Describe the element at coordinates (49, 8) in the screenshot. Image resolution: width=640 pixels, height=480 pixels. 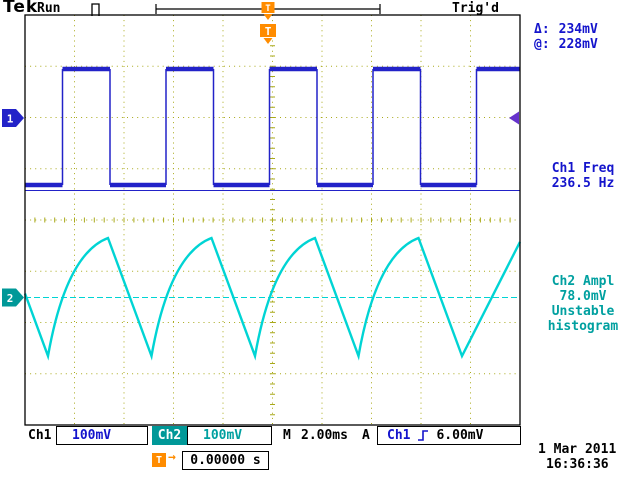
I see `acquisition-status: Run` at that location.